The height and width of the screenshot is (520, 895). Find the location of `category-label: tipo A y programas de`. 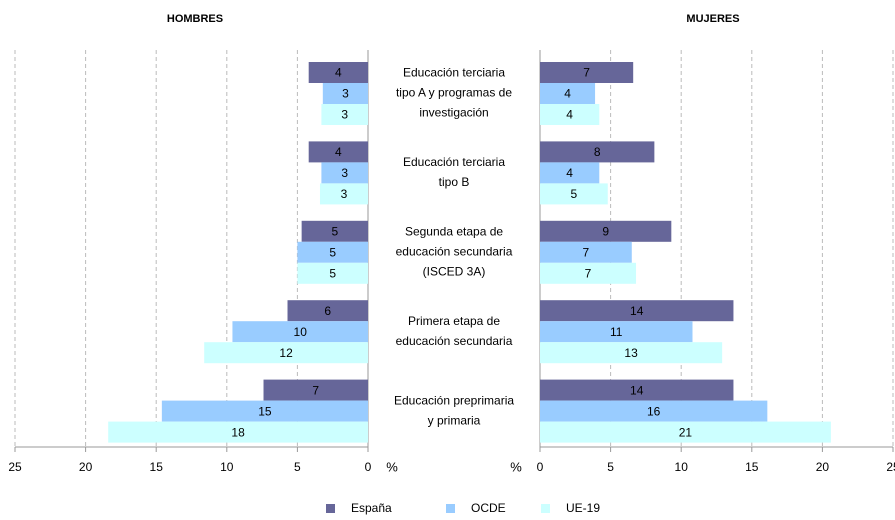

category-label: tipo A y programas de is located at coordinates (454, 93).